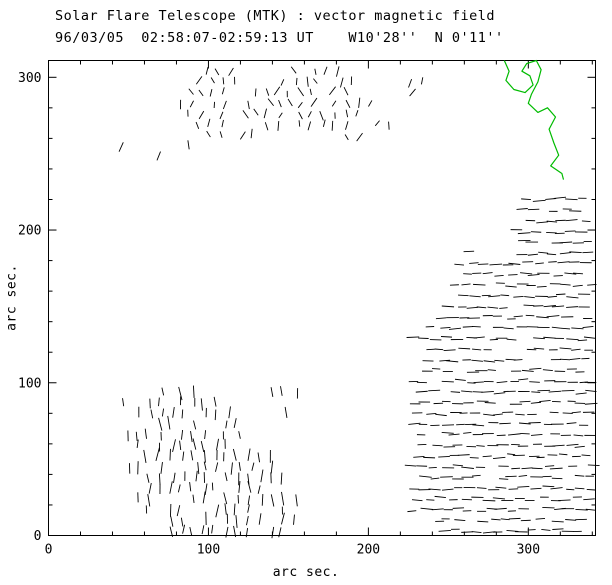 This screenshot has height=585, width=612. What do you see at coordinates (306, 572) in the screenshot?
I see `x-axis-label: arc sec.` at bounding box center [306, 572].